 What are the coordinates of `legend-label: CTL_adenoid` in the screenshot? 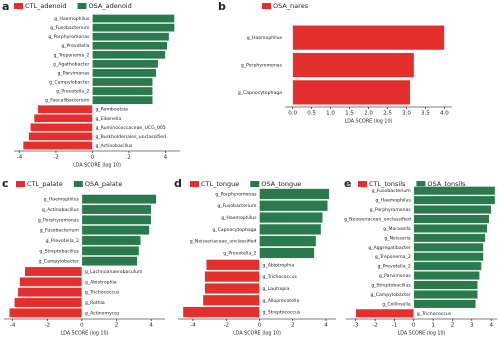 It's located at (46, 6).